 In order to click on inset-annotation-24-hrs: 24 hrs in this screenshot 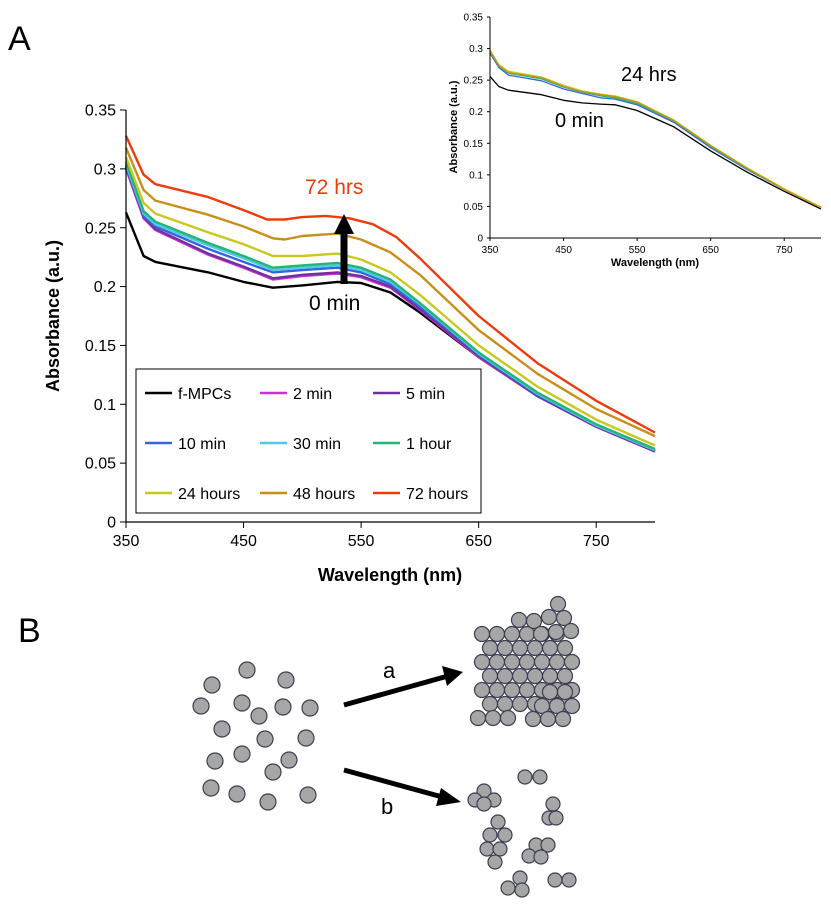, I will do `click(649, 75)`.